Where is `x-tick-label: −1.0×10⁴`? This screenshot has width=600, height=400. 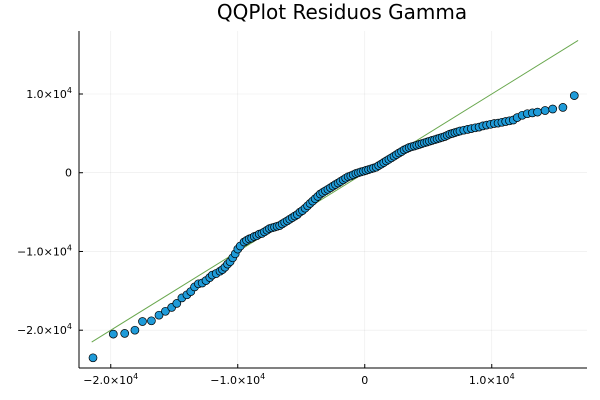
x-tick-label: −1.0×10⁴ is located at coordinates (237, 379).